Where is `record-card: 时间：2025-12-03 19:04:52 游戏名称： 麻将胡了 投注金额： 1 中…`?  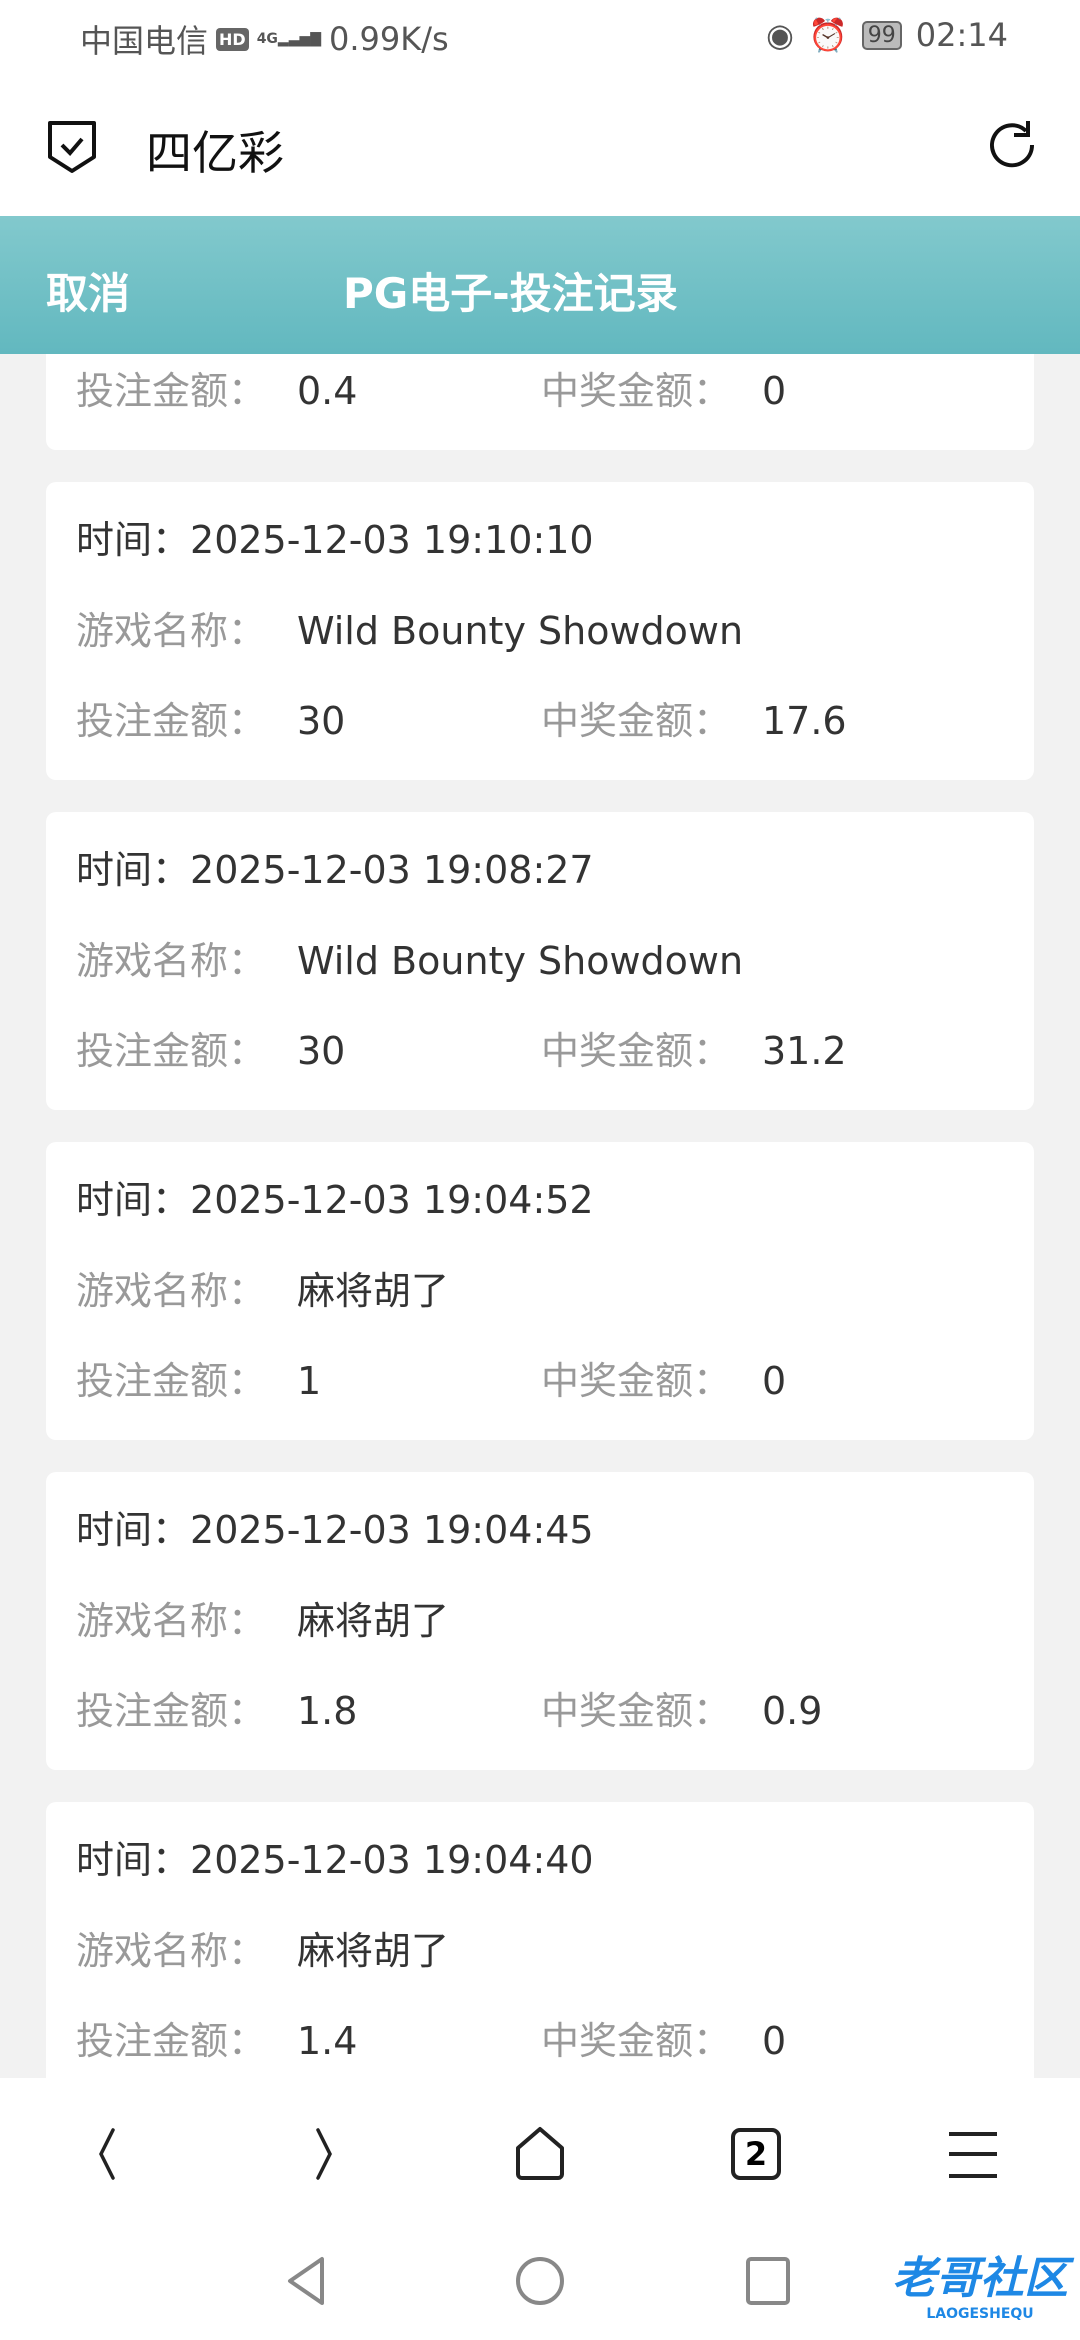
record-card: 时间：2025-12-03 19:04:52 游戏名称： 麻将胡了 投注金额： 1 中… is located at coordinates (540, 1291).